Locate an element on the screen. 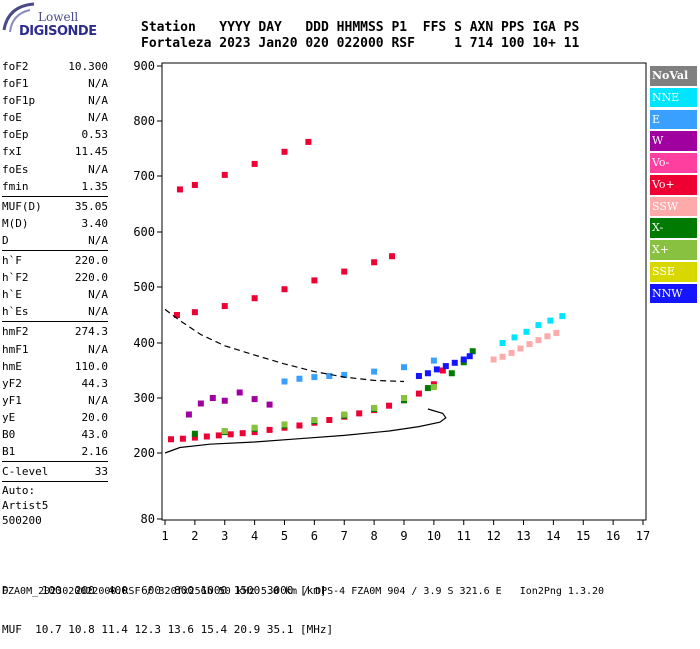 Image resolution: width=700 pixels, height=649 pixels. param-row-fof1p: foF1p N/A is located at coordinates (55, 100).